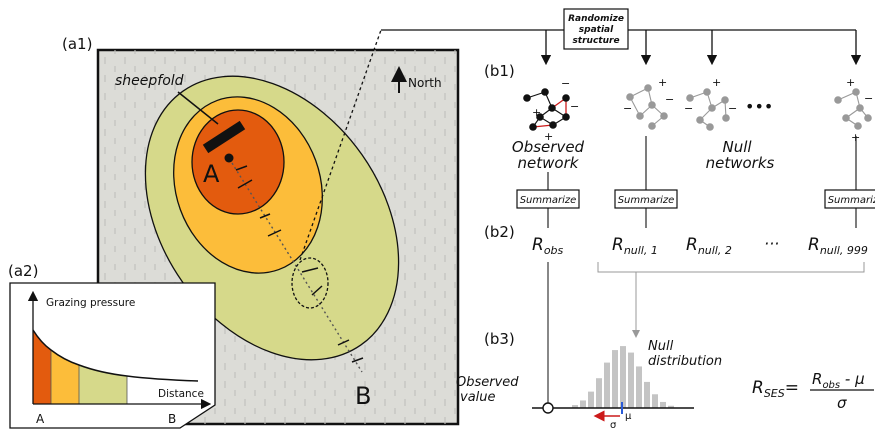 The height and width of the screenshot is (430, 875). What do you see at coordinates (737, 147) in the screenshot?
I see `null-networks-label-1: Null` at bounding box center [737, 147].